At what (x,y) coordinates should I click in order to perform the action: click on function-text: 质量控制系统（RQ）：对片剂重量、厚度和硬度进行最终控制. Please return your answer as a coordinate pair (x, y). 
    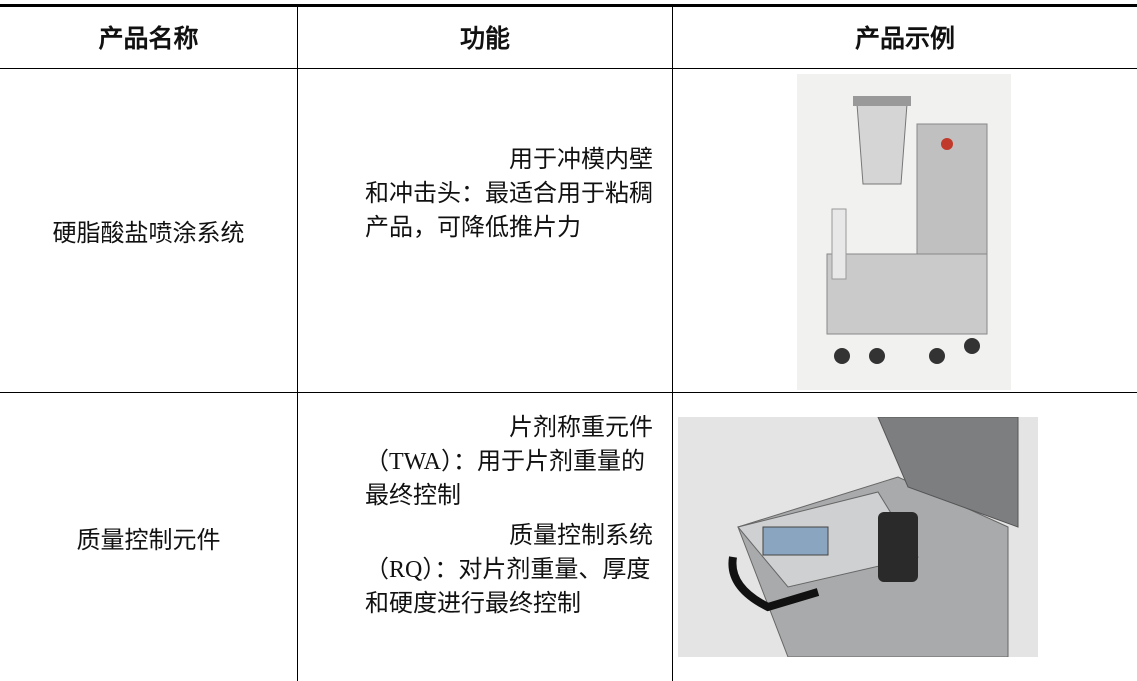
    Looking at the image, I should click on (509, 570).